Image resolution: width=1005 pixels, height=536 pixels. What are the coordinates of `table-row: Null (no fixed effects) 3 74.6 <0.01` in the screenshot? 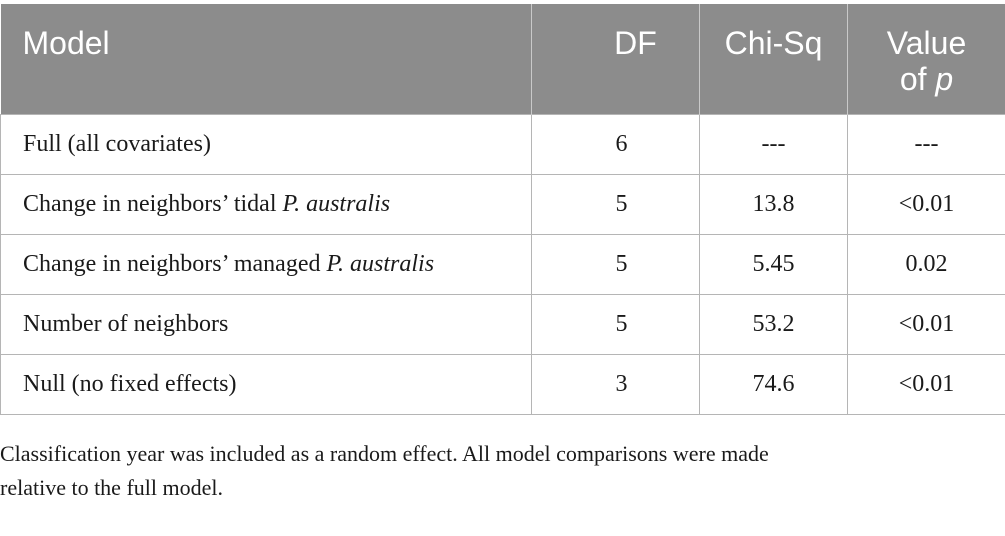 It's located at (502, 384).